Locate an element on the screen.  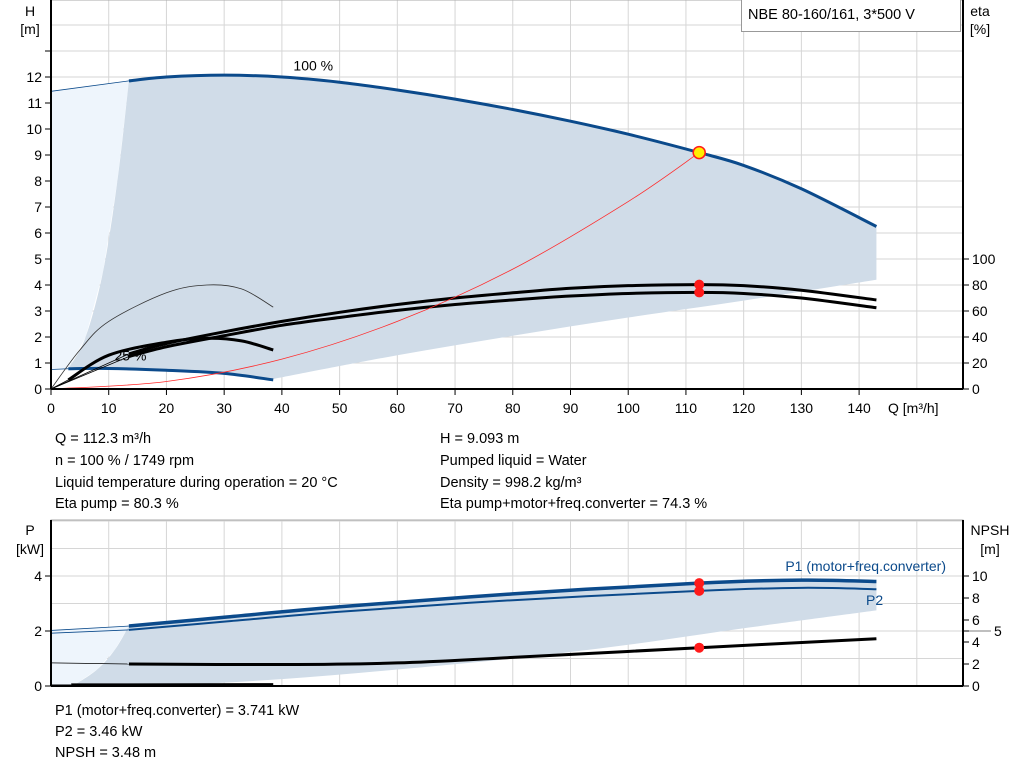
npsh-tick-label: 5 is located at coordinates (998, 631).